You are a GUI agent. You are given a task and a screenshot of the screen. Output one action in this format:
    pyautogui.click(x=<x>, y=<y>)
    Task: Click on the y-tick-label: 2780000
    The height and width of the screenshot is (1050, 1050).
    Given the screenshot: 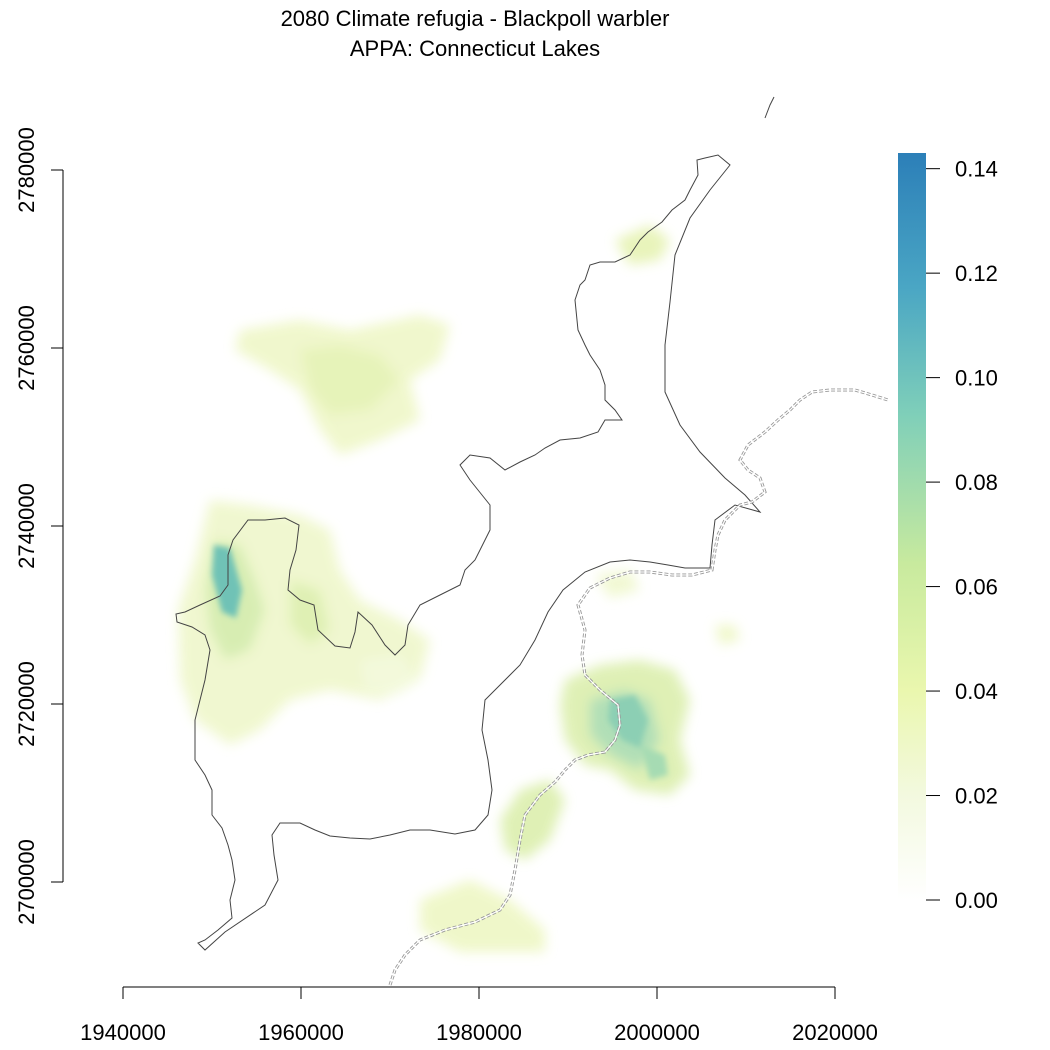 What is the action you would take?
    pyautogui.click(x=26, y=170)
    